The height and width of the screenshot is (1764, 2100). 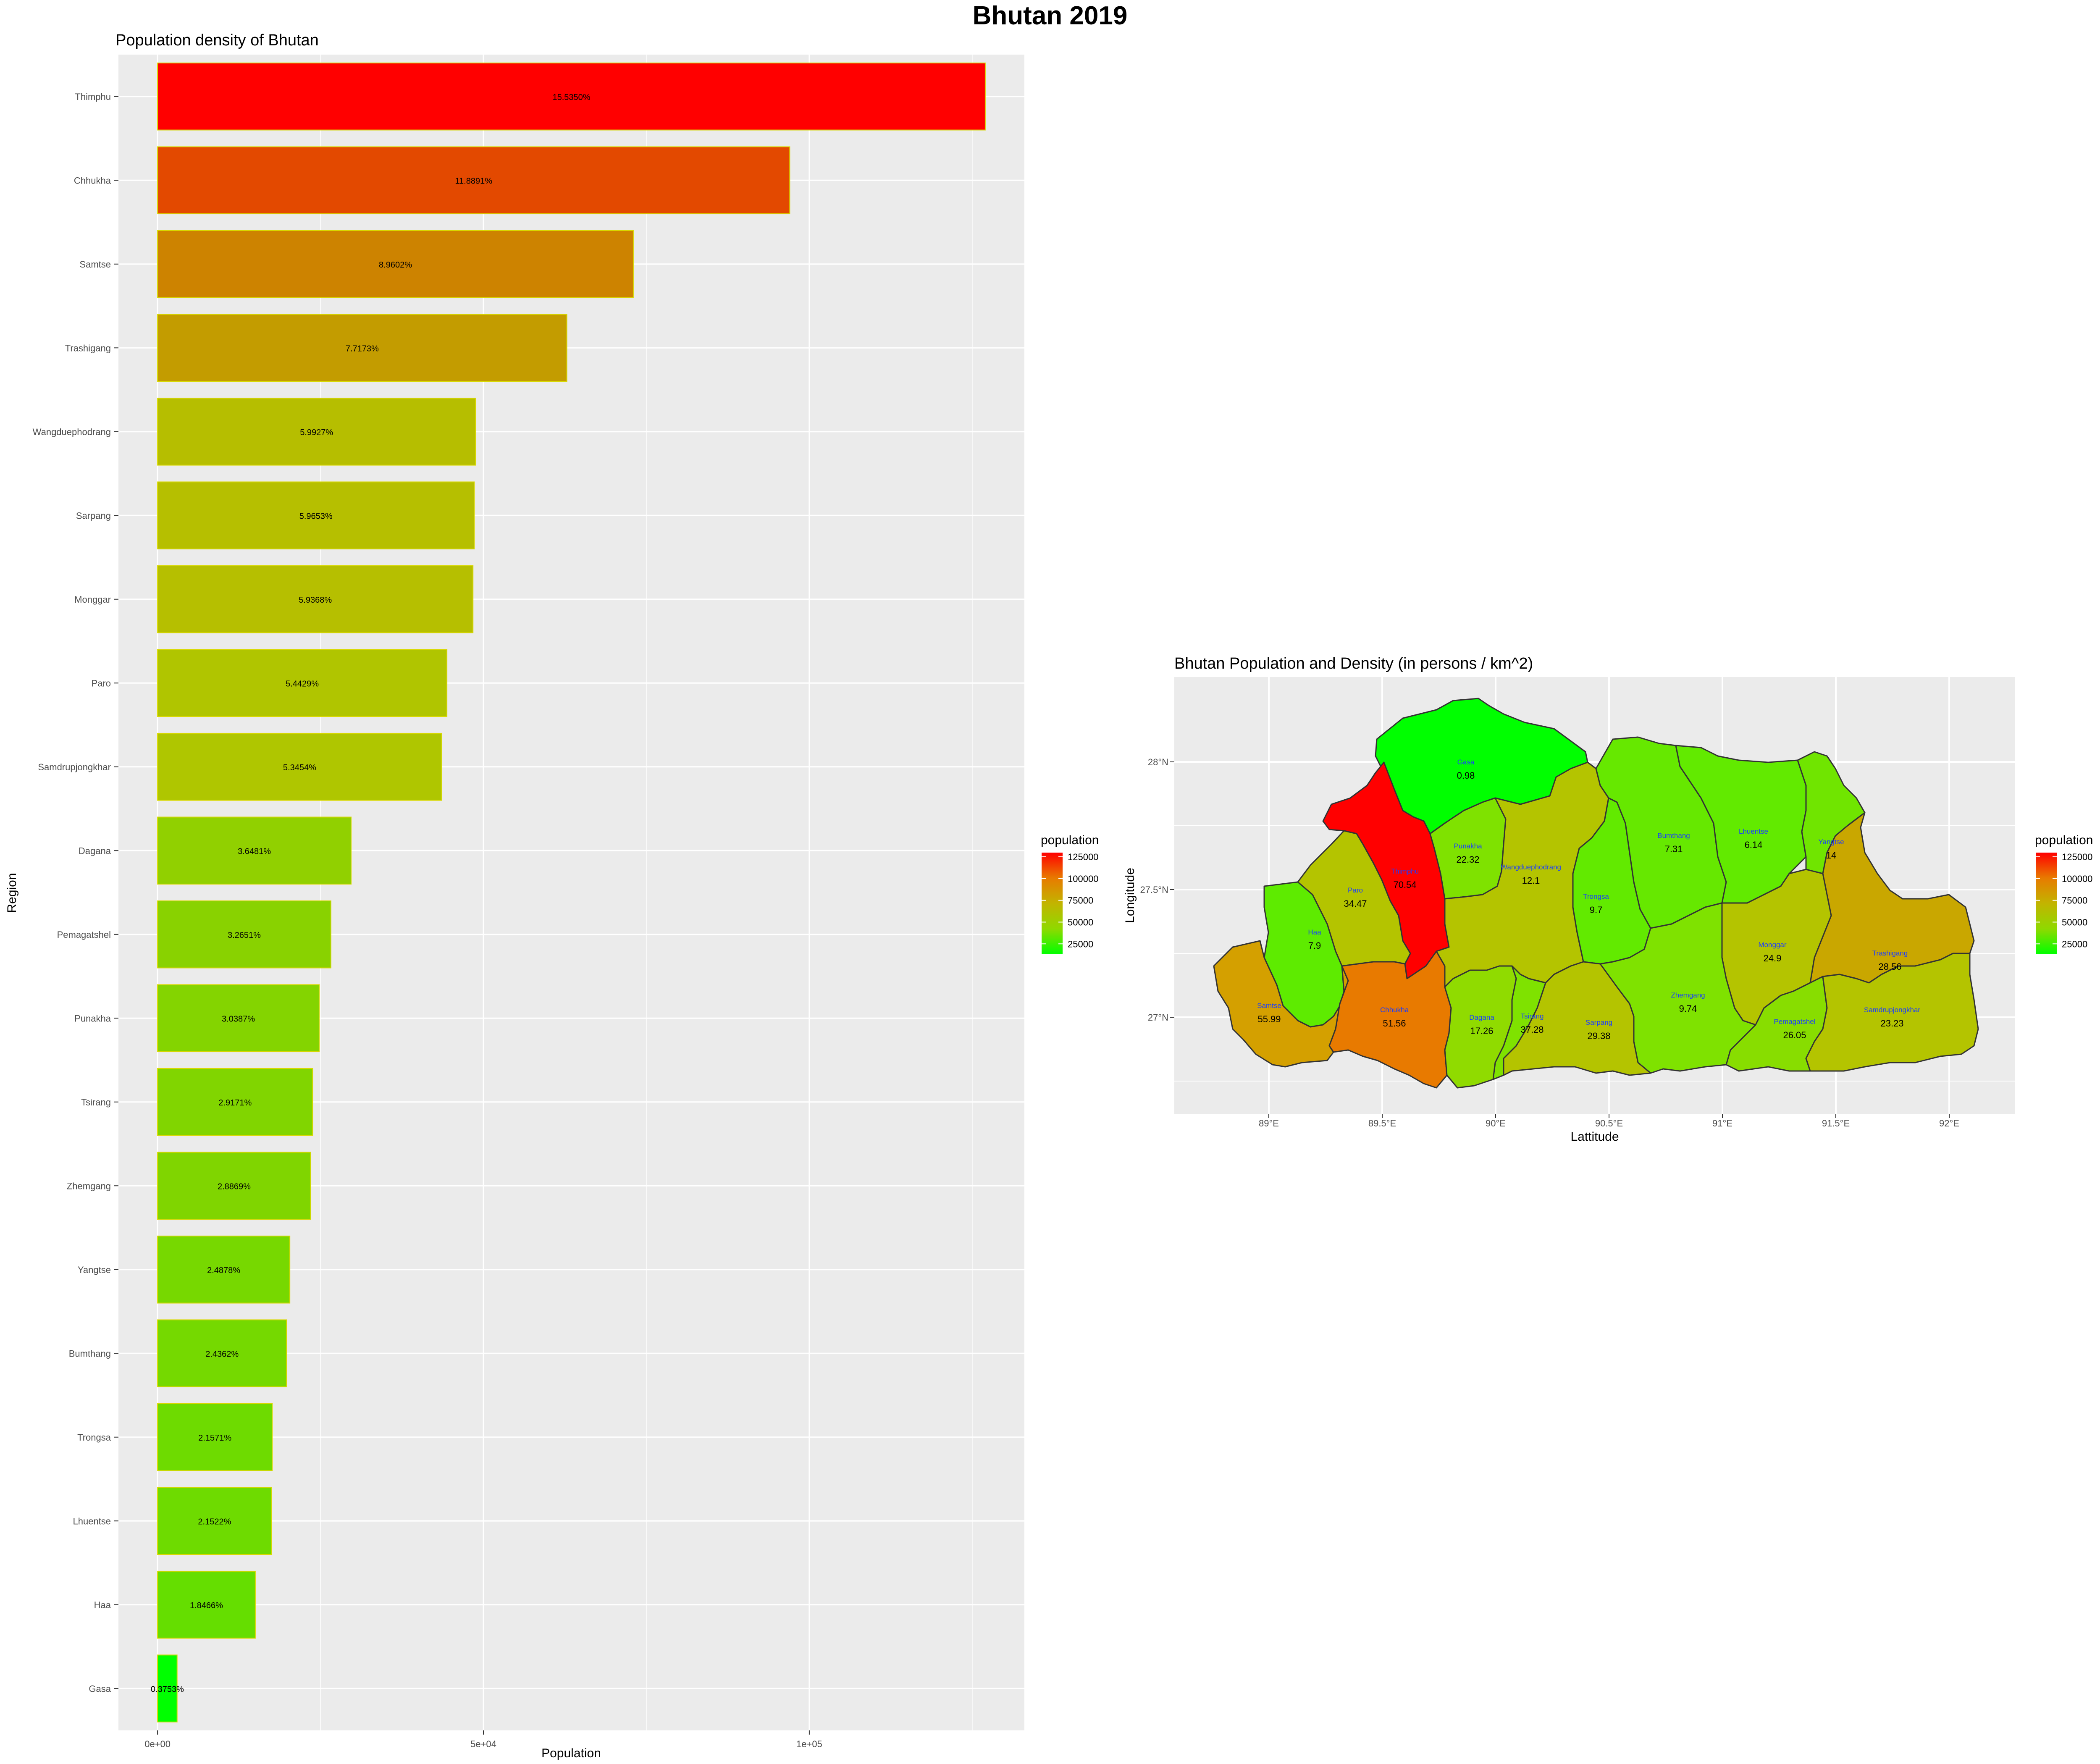 I want to click on map-x-tick-label: 89.5°E, so click(x=1382, y=1123).